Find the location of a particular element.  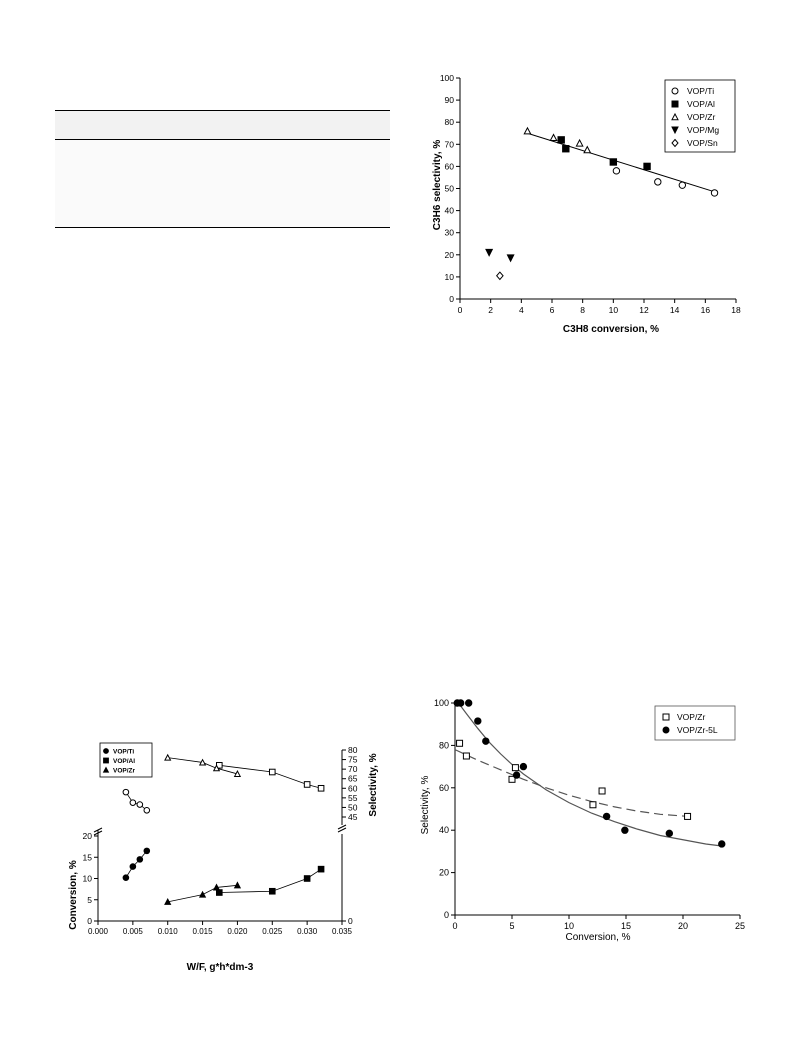

table-header-band is located at coordinates (222, 125).